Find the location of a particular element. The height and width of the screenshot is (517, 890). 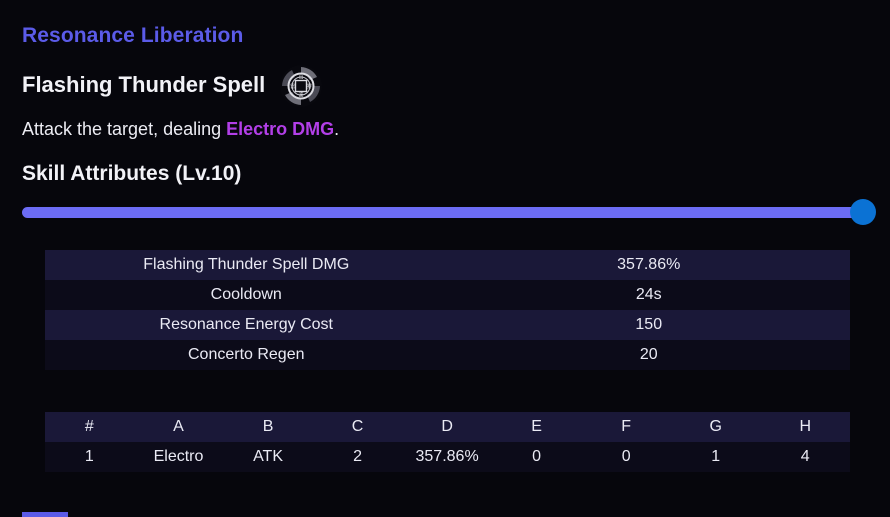

attribute-name: Cooldown is located at coordinates (246, 294).